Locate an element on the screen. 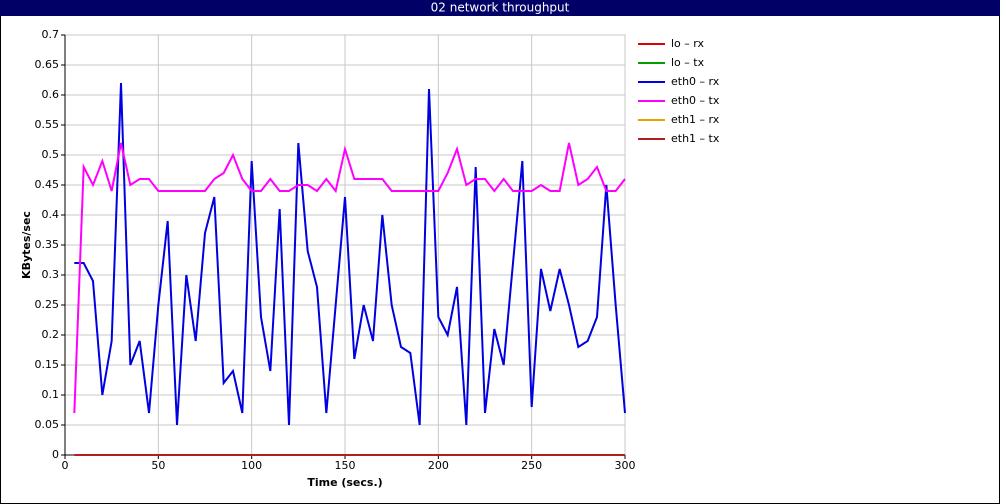 Image resolution: width=1000 pixels, height=504 pixels. y-tick-label: 0.2 is located at coordinates (51, 334).